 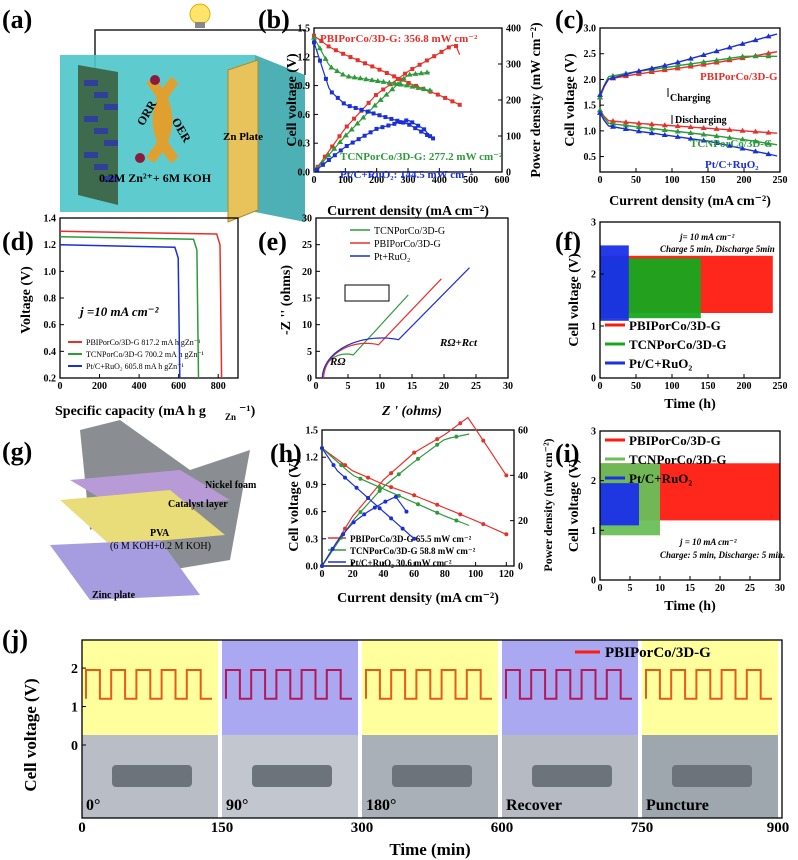 I want to click on current-annotation: j = 10 mA cm⁻², so click(x=707, y=542).